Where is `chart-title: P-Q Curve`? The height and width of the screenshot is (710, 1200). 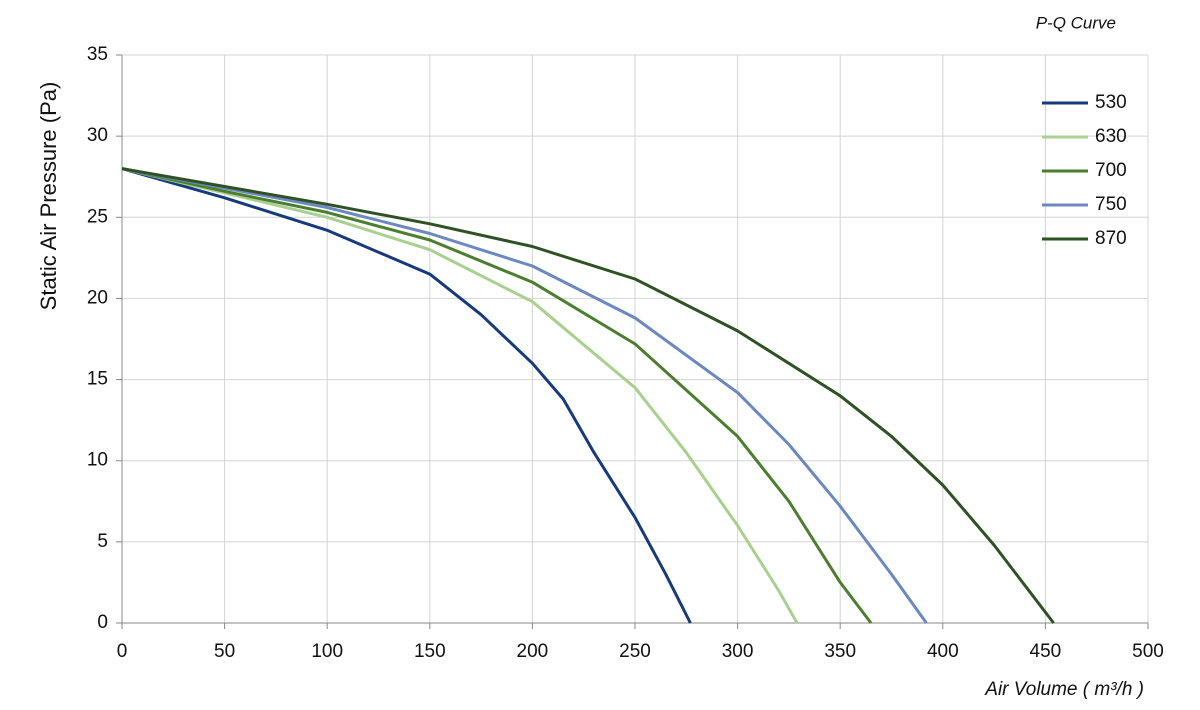 chart-title: P-Q Curve is located at coordinates (1076, 22).